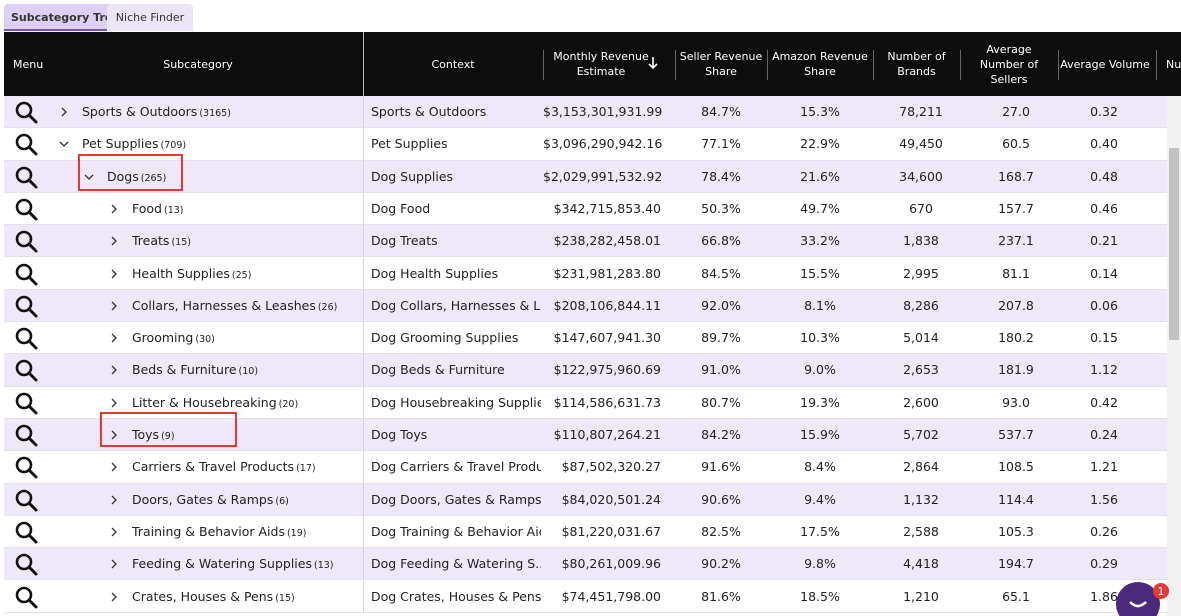 The width and height of the screenshot is (1181, 616). What do you see at coordinates (721, 64) in the screenshot?
I see `column-header: Seller Revenue Share` at bounding box center [721, 64].